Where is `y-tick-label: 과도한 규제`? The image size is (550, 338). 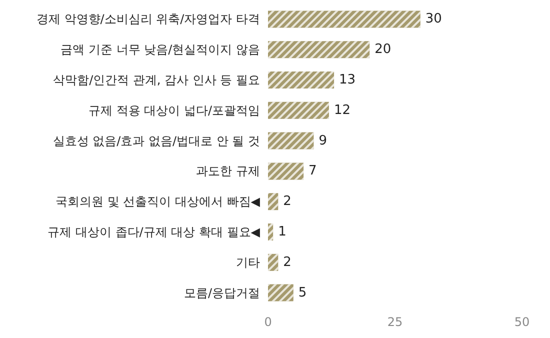 y-tick-label: 과도한 규제 is located at coordinates (228, 171).